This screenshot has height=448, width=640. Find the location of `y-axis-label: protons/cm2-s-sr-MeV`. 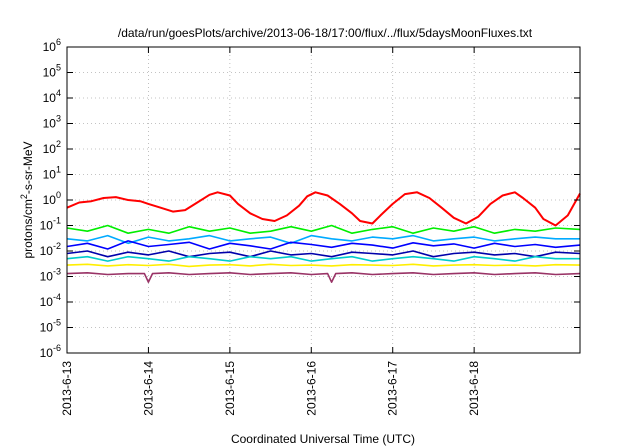

y-axis-label: protons/cm2-s-sr-MeV is located at coordinates (27, 199).